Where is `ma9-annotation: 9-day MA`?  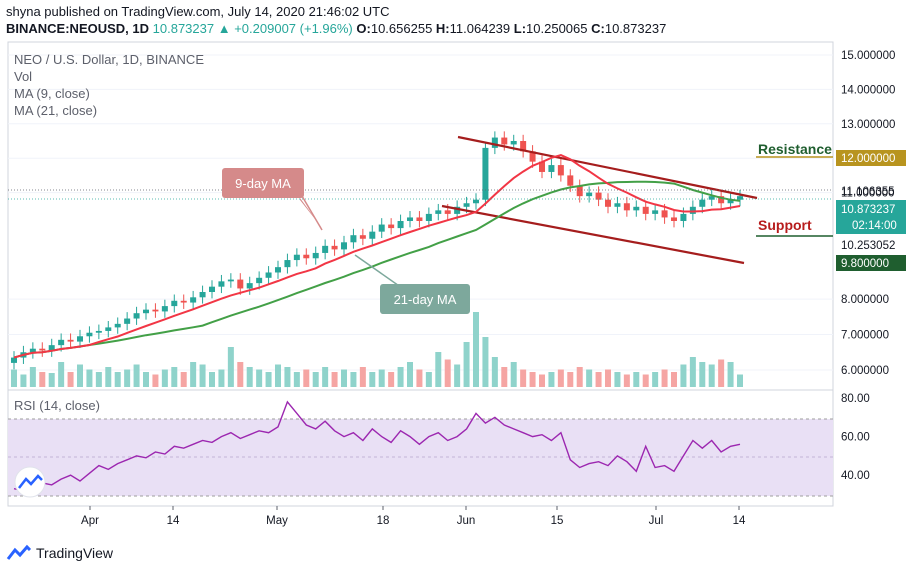 ma9-annotation: 9-day MA is located at coordinates (272, 199).